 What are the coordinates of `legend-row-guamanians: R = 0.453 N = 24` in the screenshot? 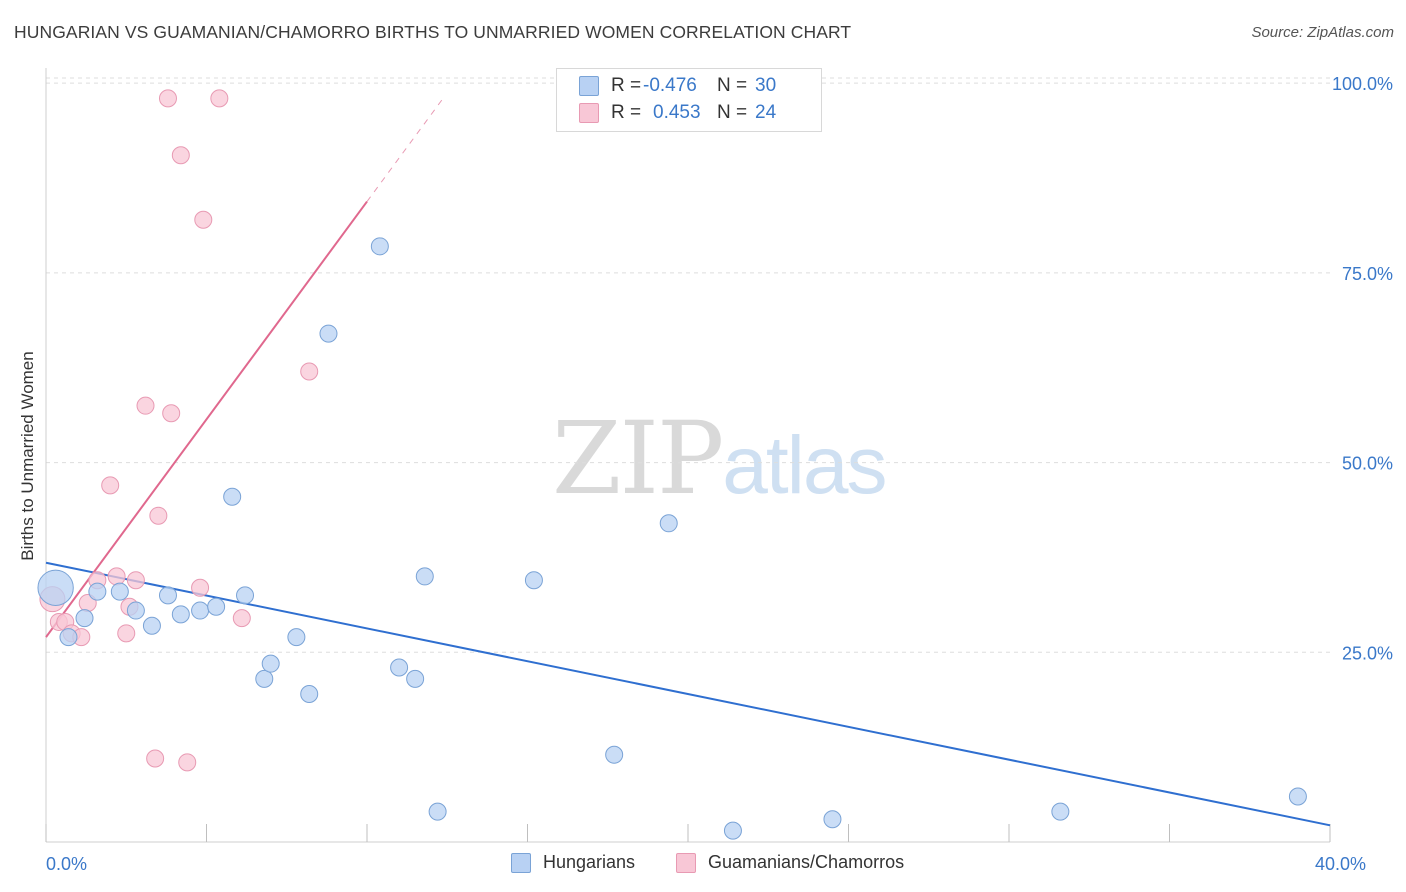 It's located at (677, 113).